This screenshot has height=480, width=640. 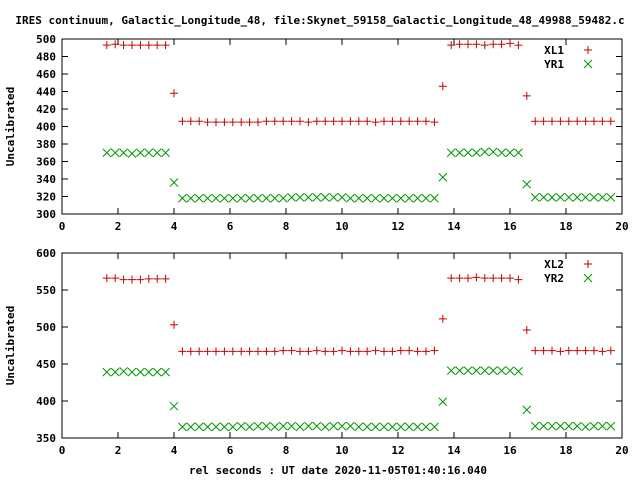 I want to click on y-tick-label: 500, so click(x=46, y=327).